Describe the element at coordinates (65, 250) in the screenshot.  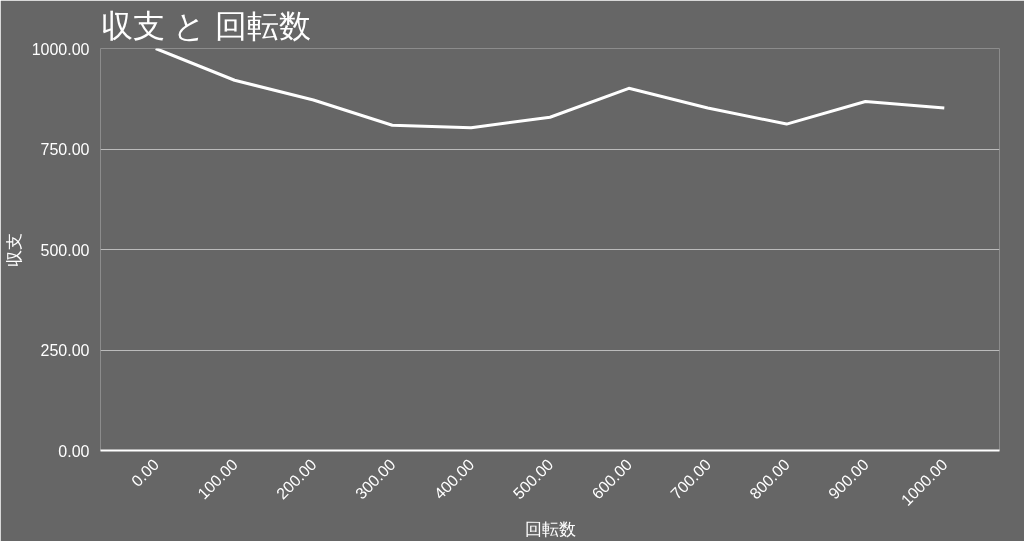
I see `y-tick-label: 500.00` at that location.